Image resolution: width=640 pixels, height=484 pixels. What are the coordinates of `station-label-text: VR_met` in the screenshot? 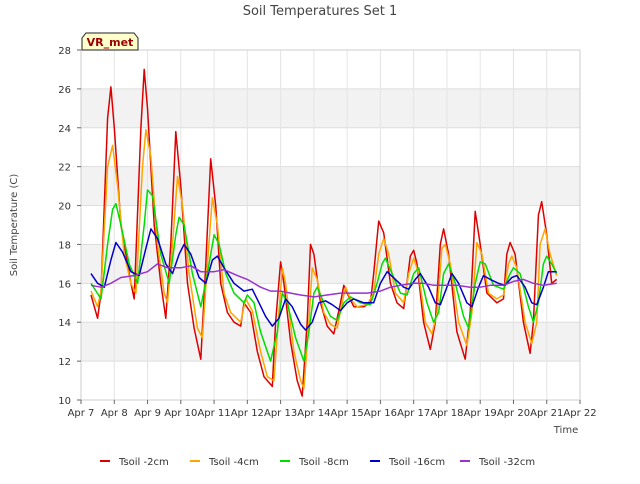 It's located at (110, 42).